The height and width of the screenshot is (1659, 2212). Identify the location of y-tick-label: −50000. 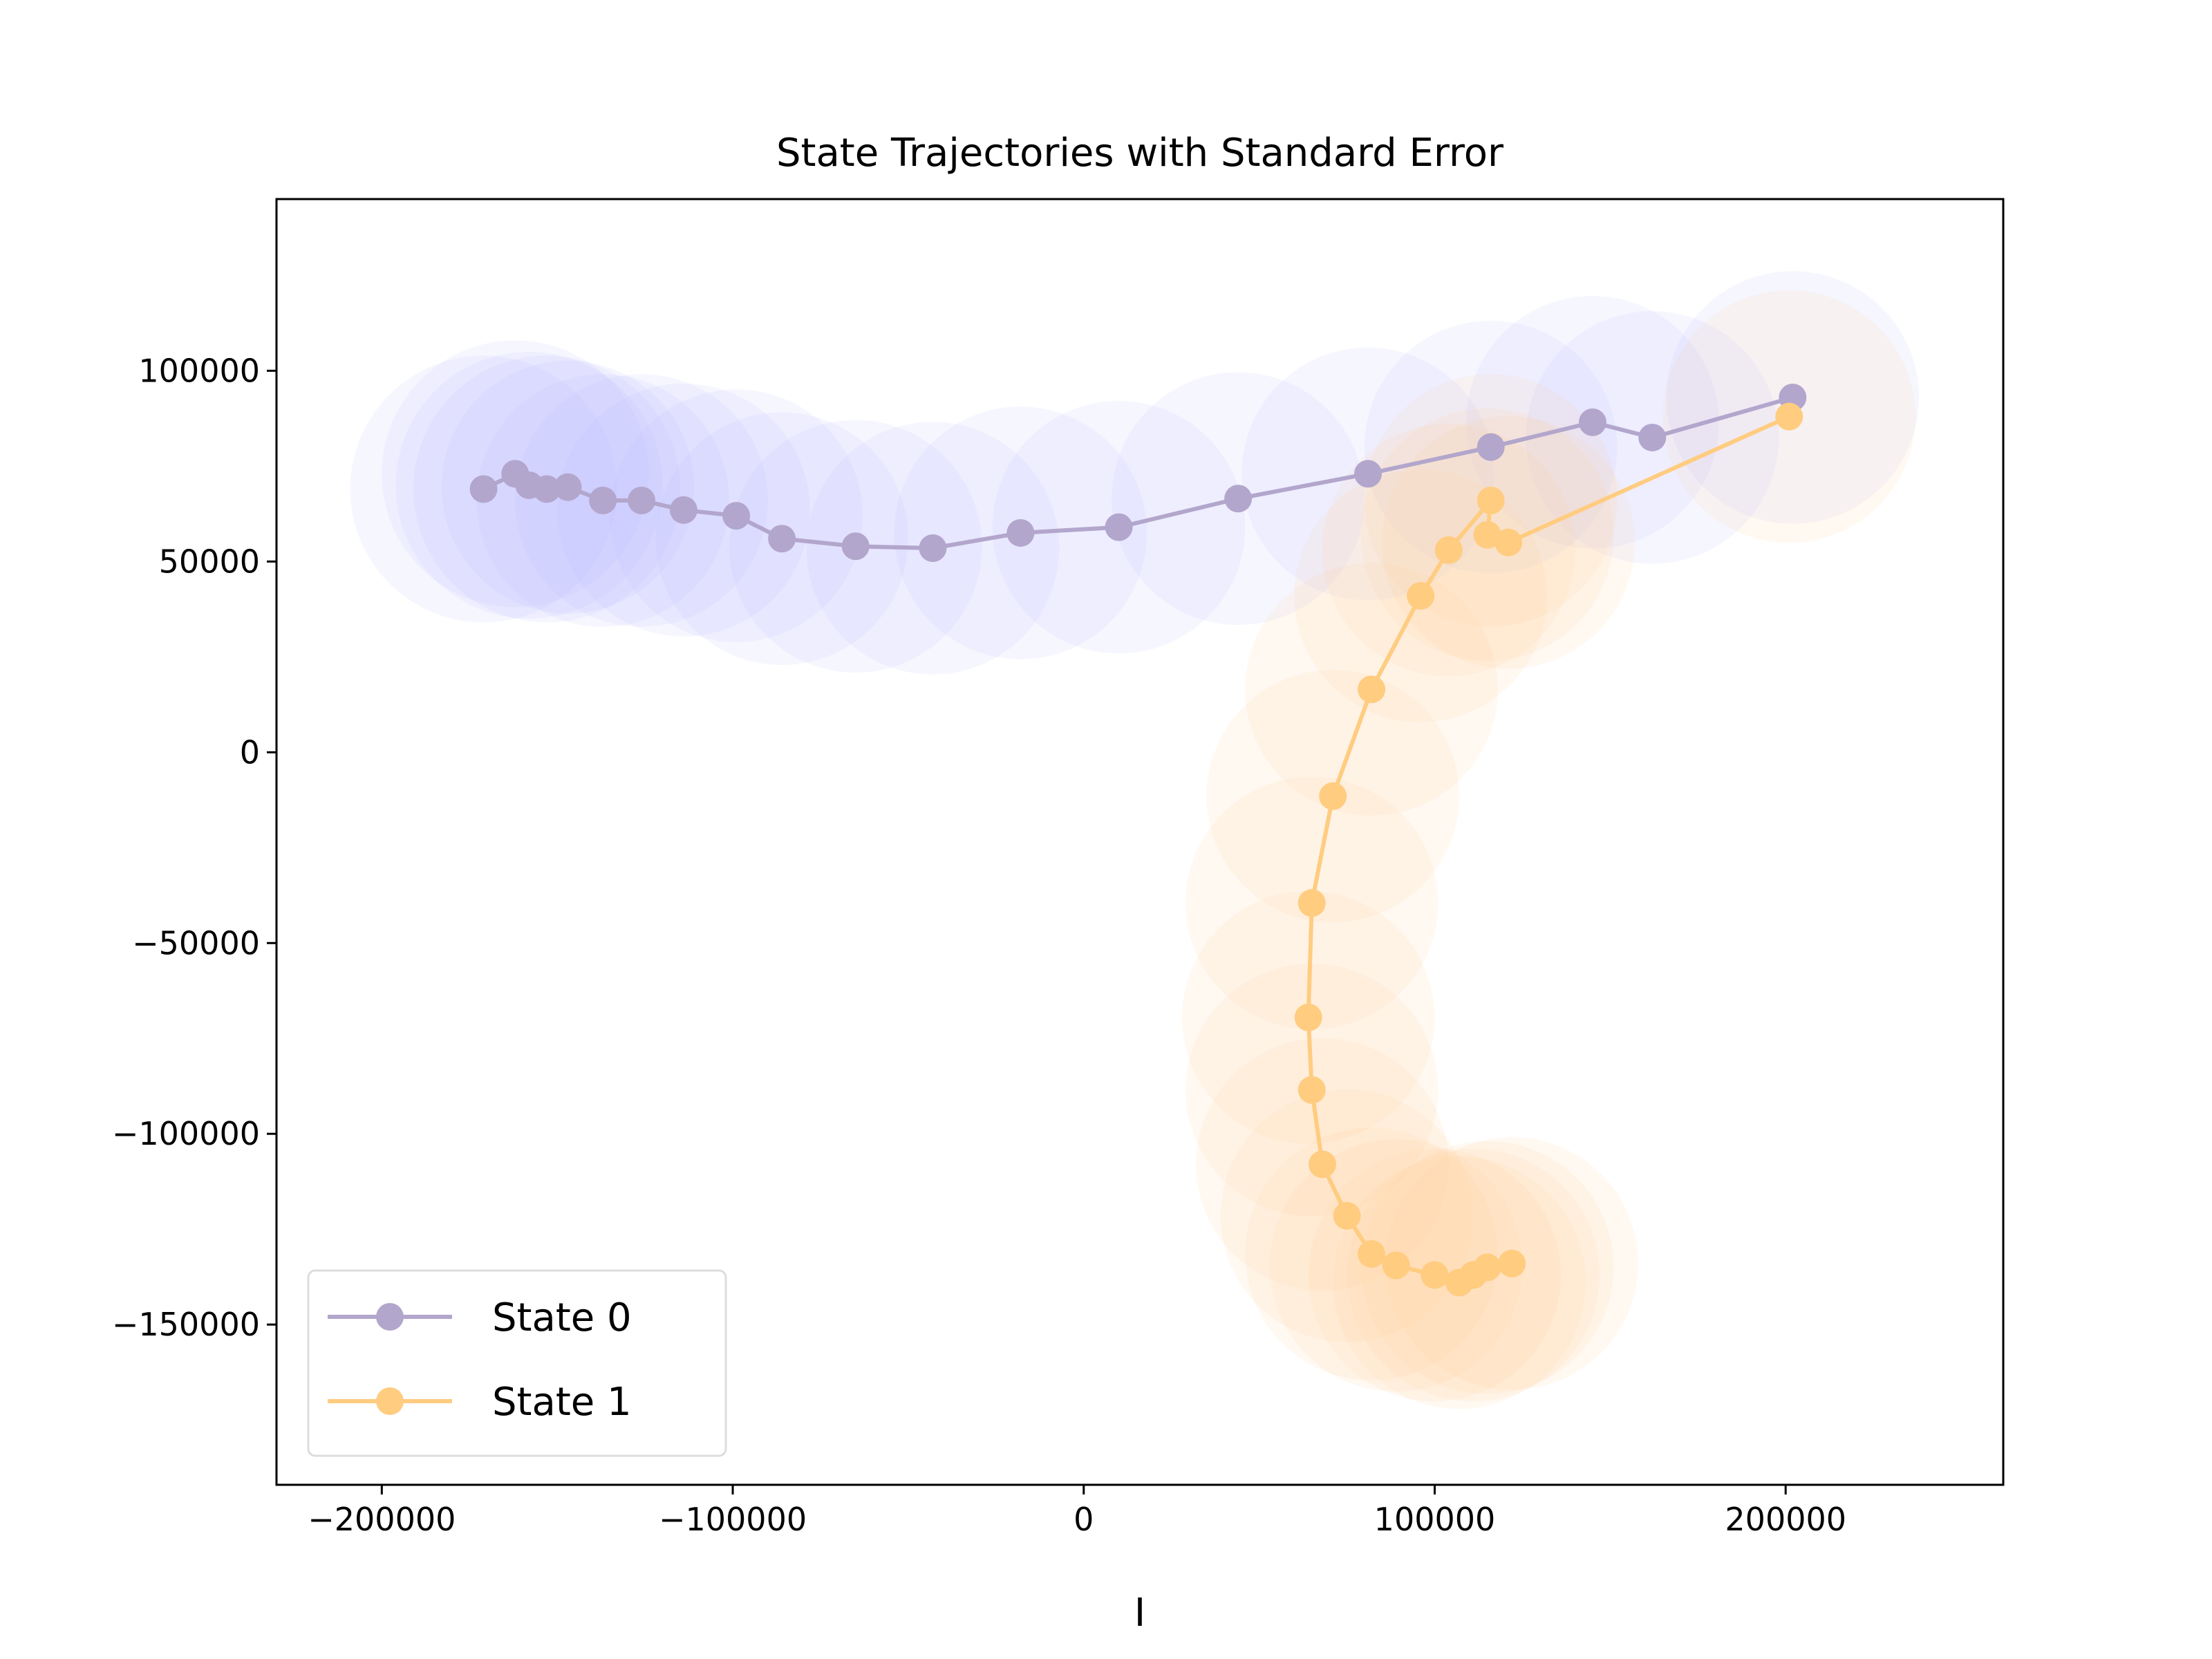
(196, 943).